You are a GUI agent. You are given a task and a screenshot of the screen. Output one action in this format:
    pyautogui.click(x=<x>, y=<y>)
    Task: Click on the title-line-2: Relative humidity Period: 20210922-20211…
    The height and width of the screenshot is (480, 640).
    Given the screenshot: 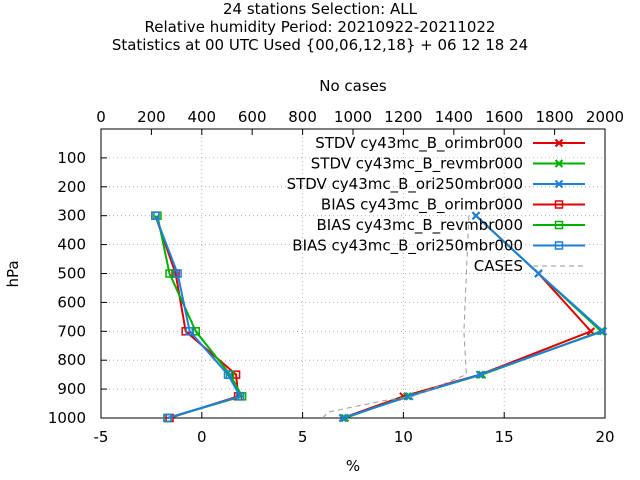 What is the action you would take?
    pyautogui.click(x=320, y=27)
    